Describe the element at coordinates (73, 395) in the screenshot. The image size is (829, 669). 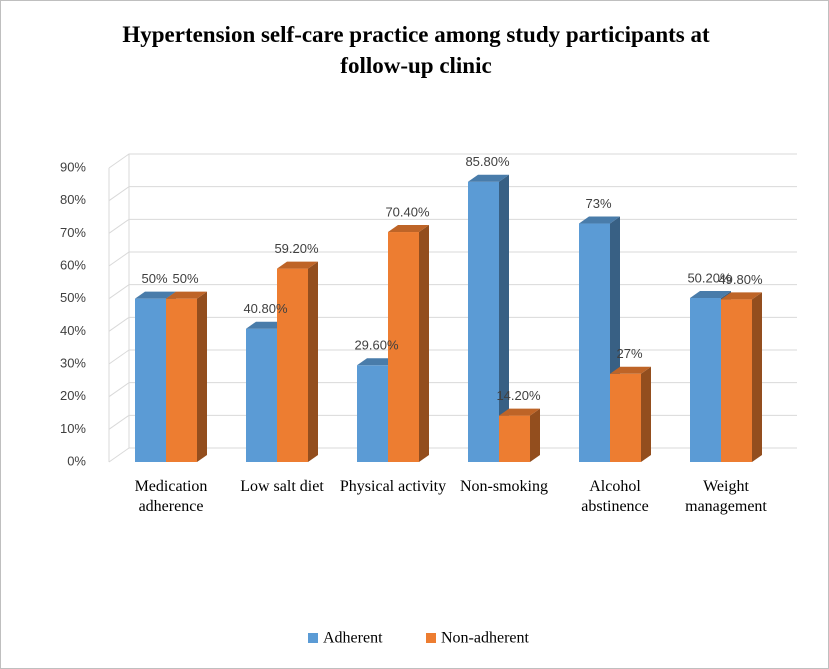
I see `y-tick-label: 20%` at that location.